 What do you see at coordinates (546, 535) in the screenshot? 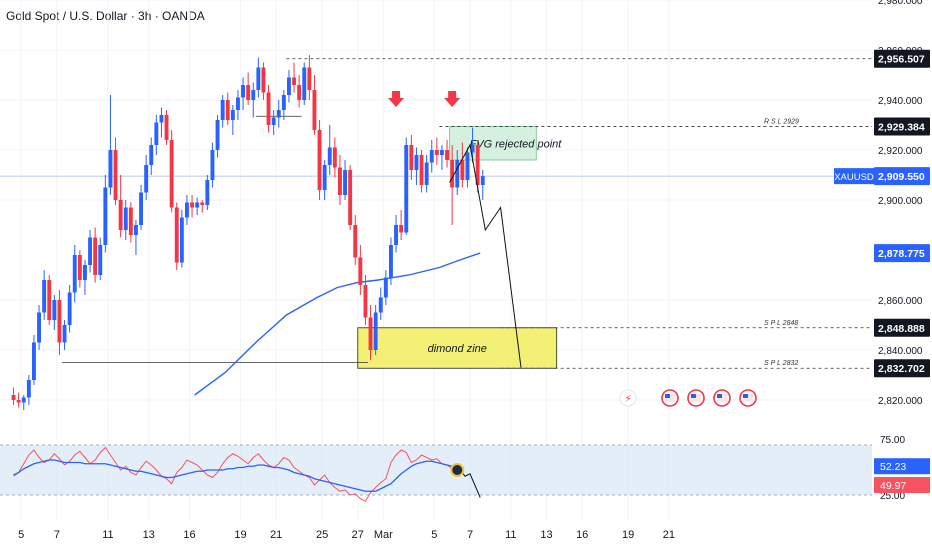
I see `time-tick-label: 13` at bounding box center [546, 535].